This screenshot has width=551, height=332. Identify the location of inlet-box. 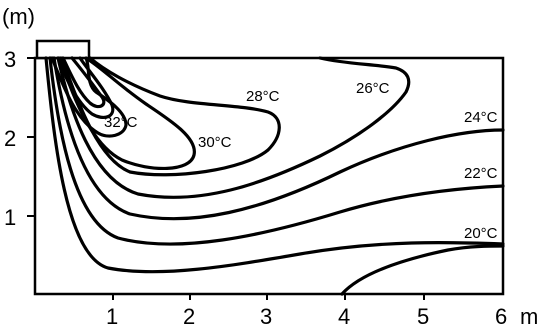
(63, 49).